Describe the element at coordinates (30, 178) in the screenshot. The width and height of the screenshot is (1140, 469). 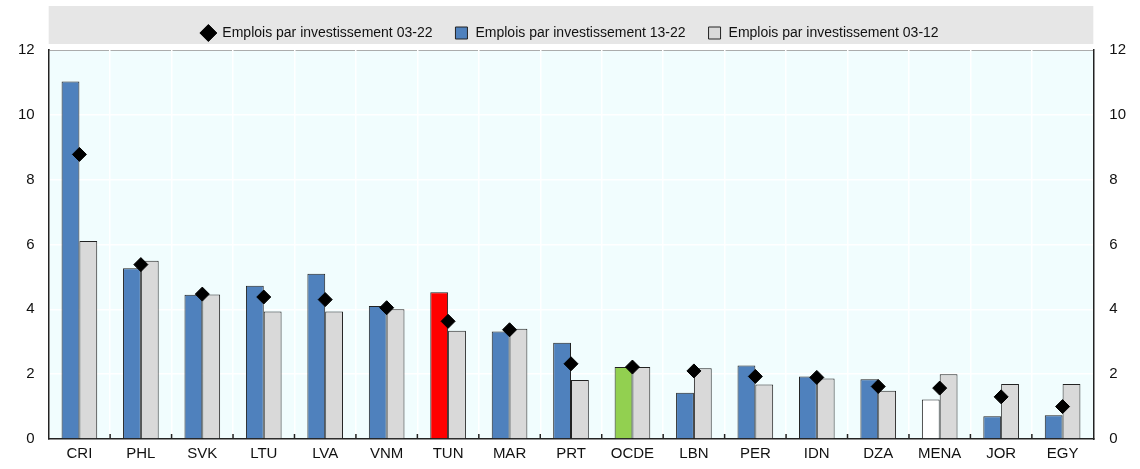
I see `y-tick-label: 8` at that location.